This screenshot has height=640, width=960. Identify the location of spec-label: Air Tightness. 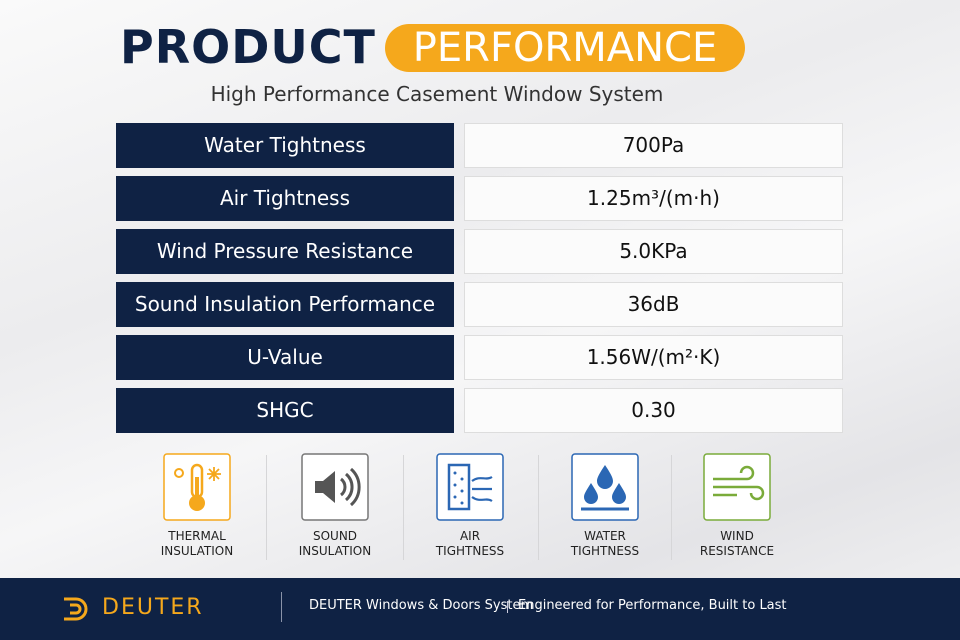
(285, 198).